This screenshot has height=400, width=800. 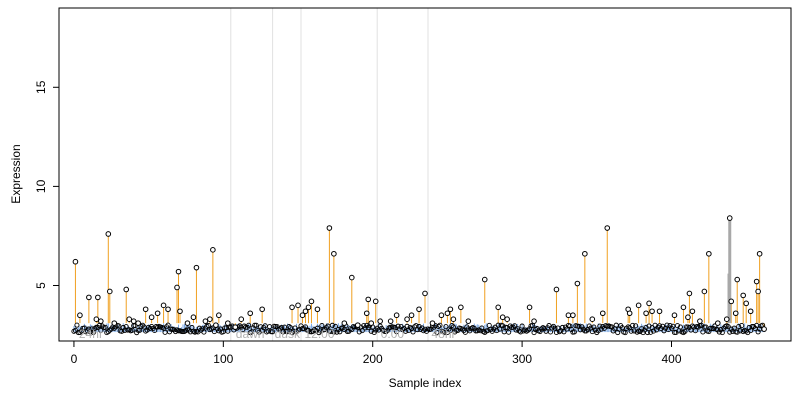 What do you see at coordinates (443, 334) in the screenshot?
I see `region-label: 48hr` at bounding box center [443, 334].